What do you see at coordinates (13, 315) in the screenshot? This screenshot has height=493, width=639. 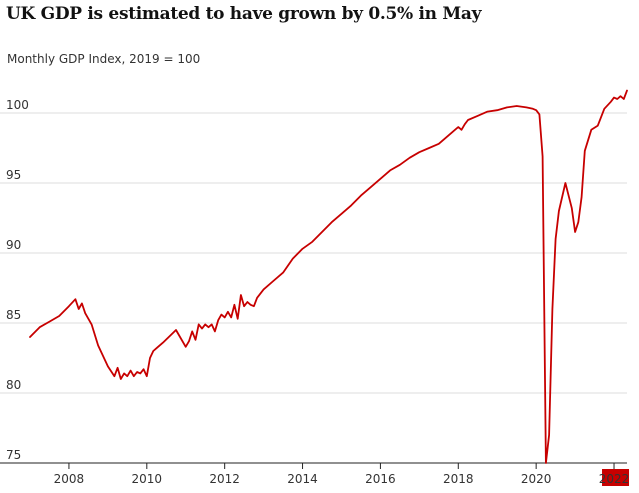 I see `y-tick-label: 85` at bounding box center [13, 315].